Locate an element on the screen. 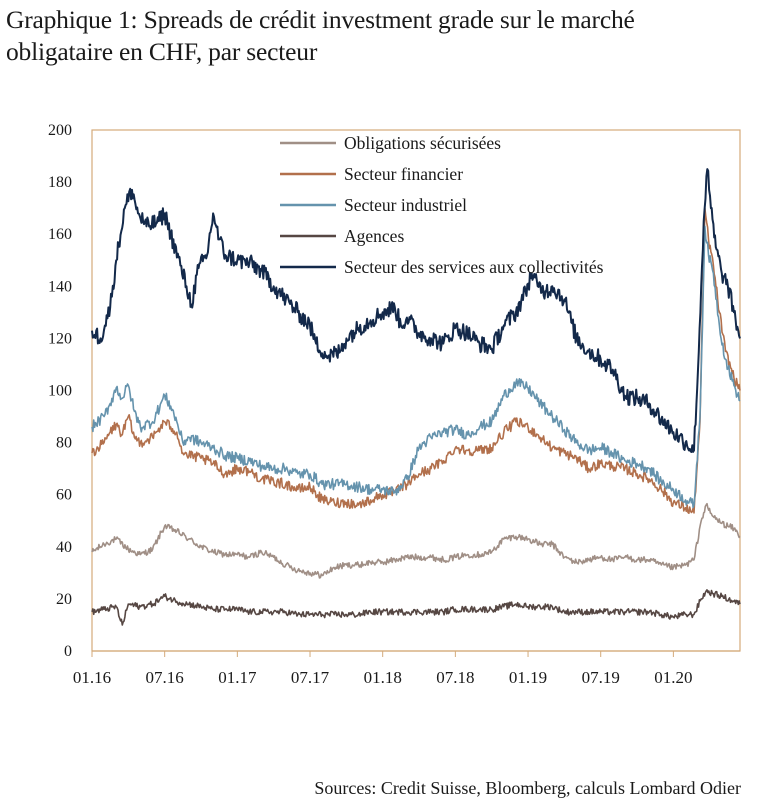 The image size is (769, 806). y-axis: 0 20 40 60 80 100 120 140 160 180 200 is located at coordinates (60, 391).